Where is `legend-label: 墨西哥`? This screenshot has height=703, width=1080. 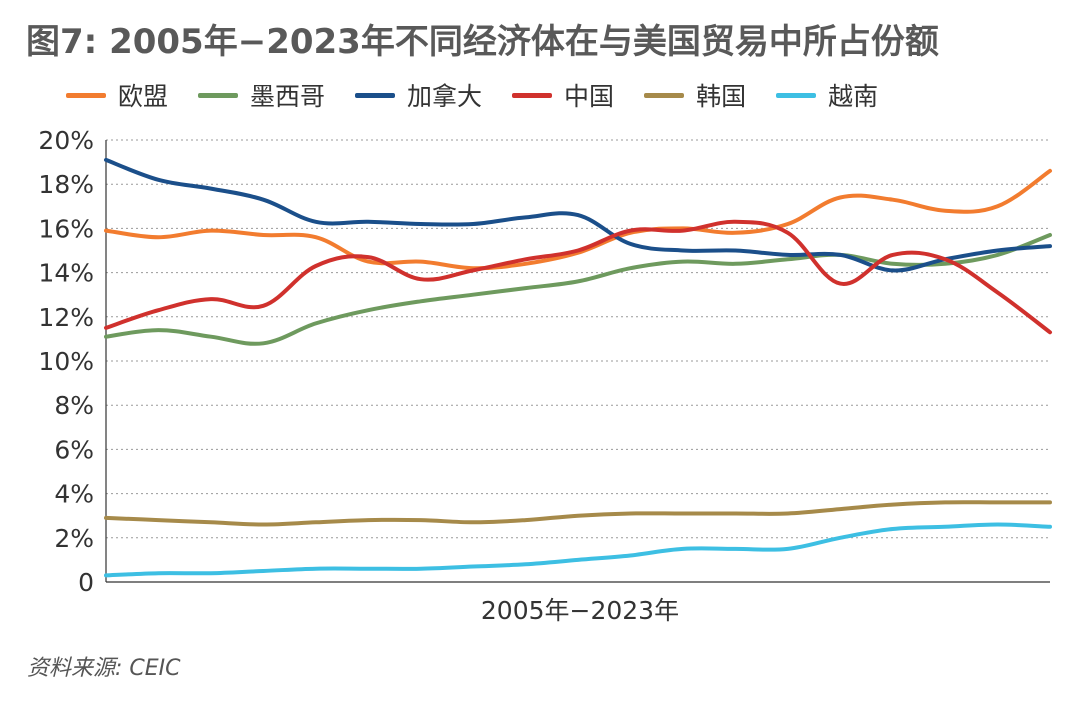
legend-label: 墨西哥 is located at coordinates (288, 96).